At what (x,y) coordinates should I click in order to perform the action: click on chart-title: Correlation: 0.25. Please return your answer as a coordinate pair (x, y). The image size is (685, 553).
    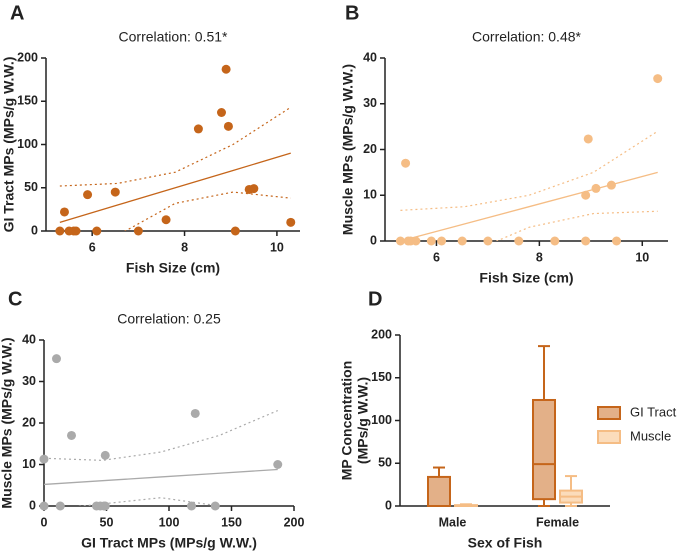
    Looking at the image, I should click on (169, 319).